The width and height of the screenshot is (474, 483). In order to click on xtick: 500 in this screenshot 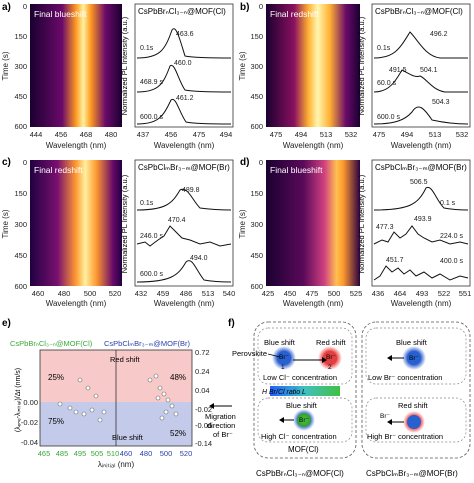, I will do `click(90, 293)`.